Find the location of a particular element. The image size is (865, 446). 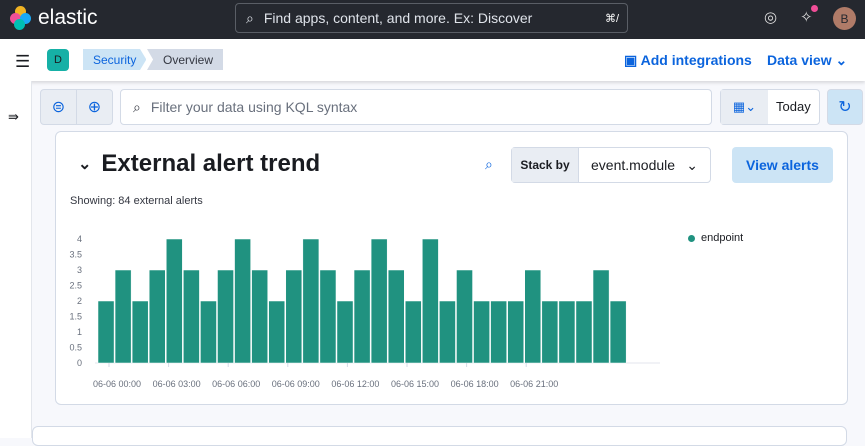

showing-count: Showing: 84 external alerts is located at coordinates (136, 201).